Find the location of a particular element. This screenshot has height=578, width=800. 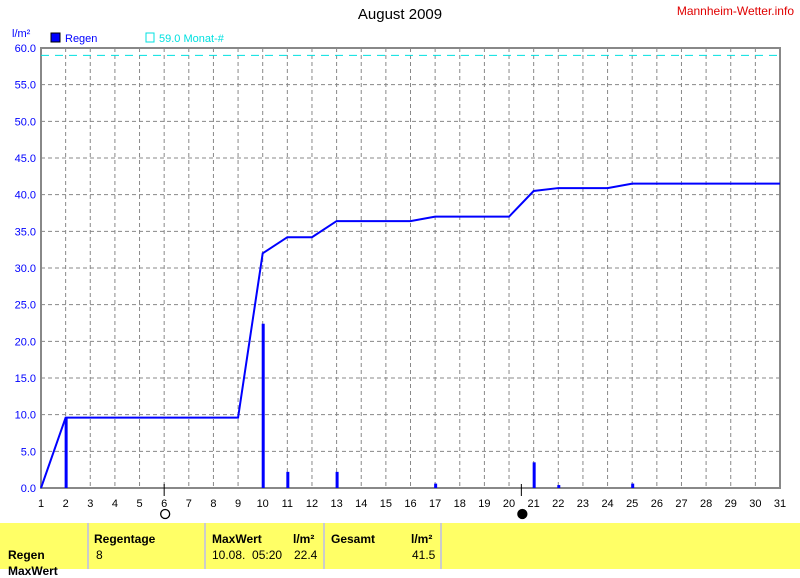

x-tick-label: 29 is located at coordinates (731, 504).